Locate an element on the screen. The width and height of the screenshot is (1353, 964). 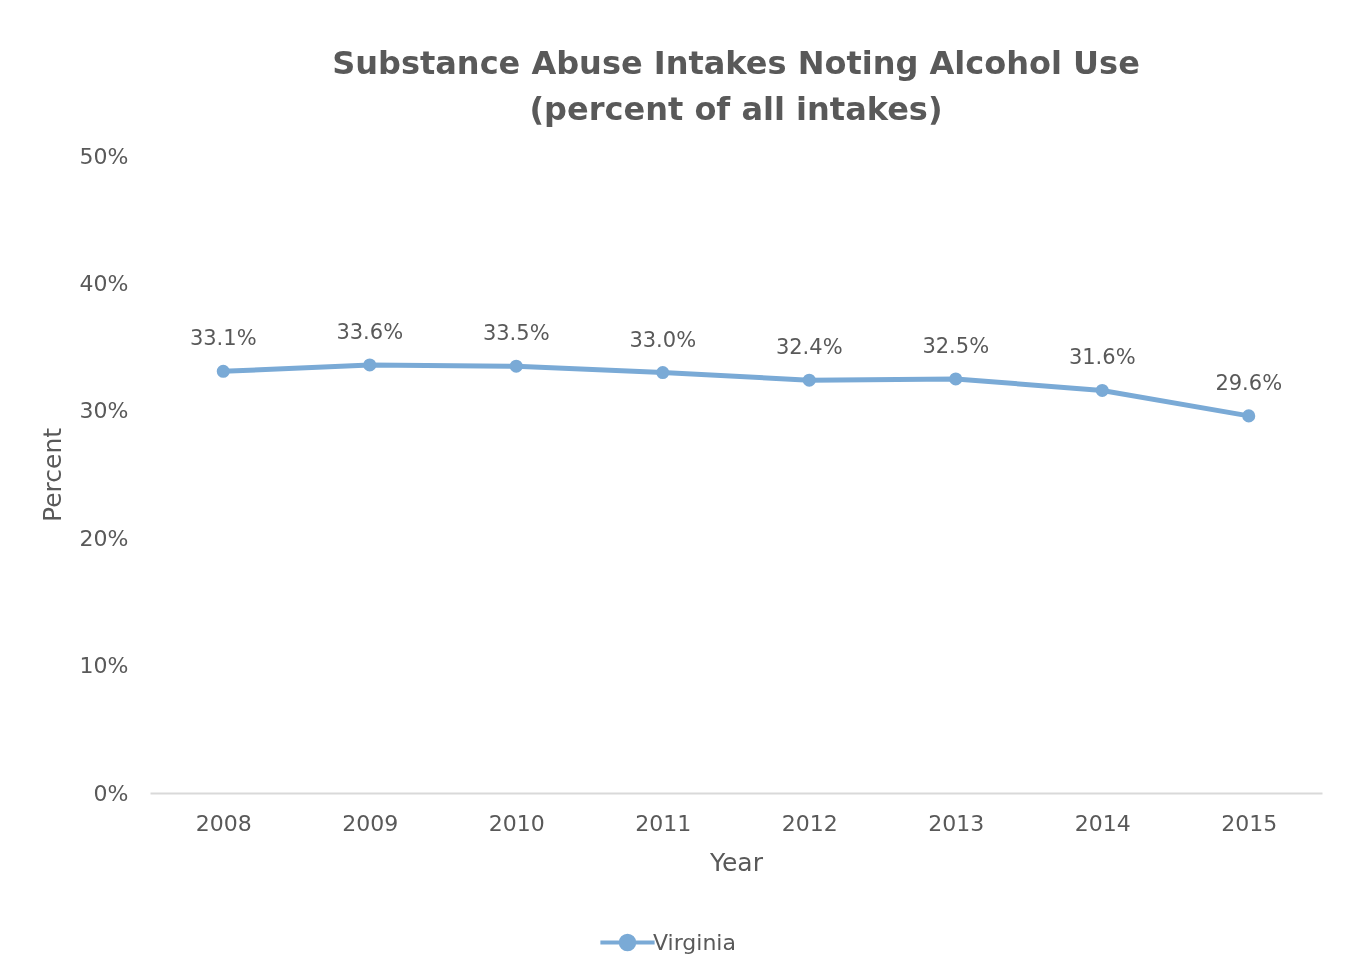
x-tick-label: 2008 is located at coordinates (223, 823).